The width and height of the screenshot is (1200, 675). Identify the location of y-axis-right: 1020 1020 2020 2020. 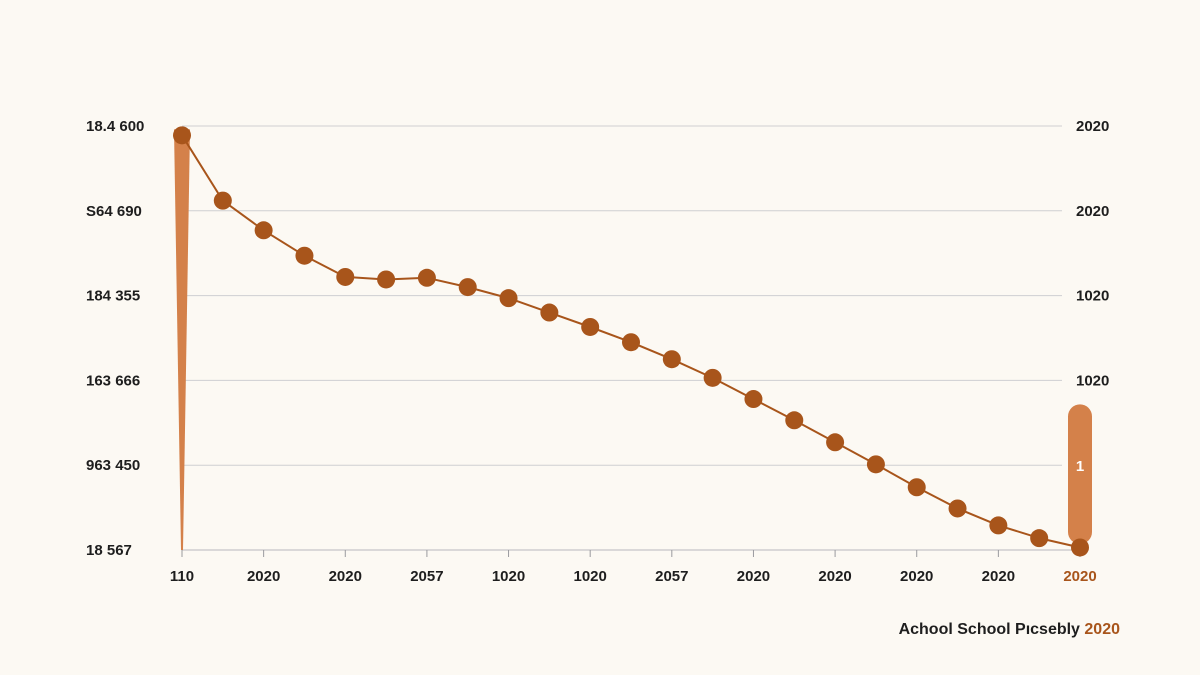
(1092, 253).